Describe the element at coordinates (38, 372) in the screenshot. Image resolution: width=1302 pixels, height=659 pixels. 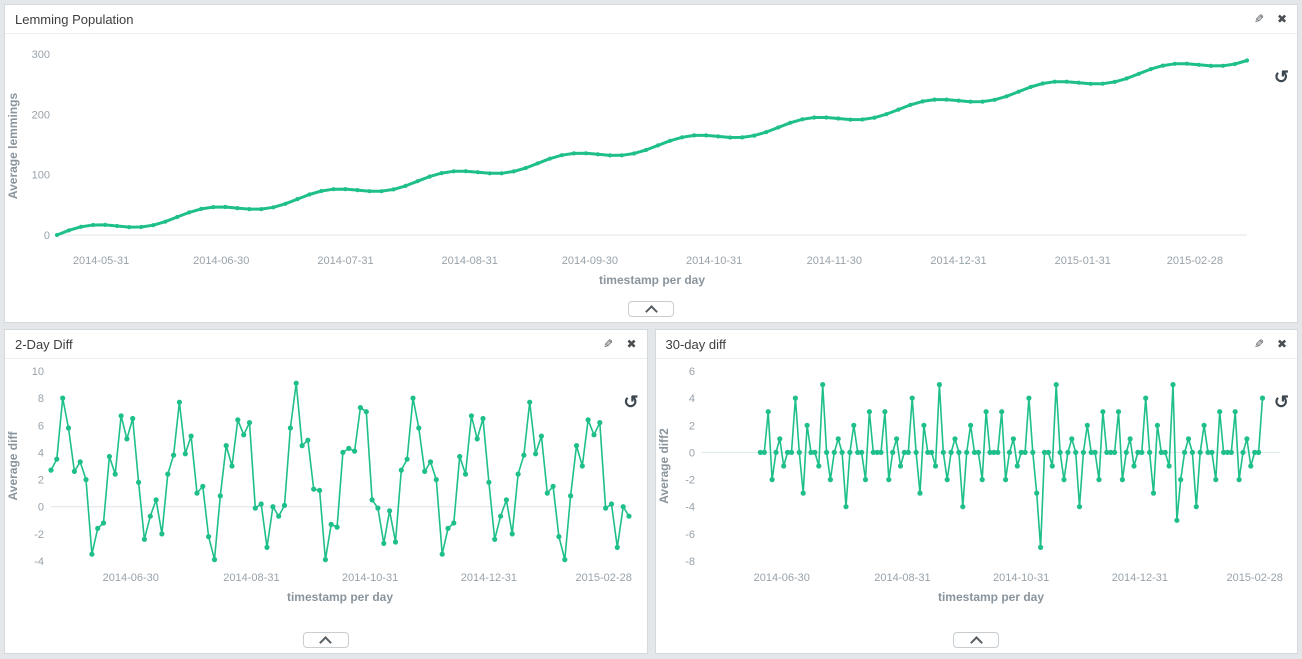
I see `svg-text: 10` at that location.